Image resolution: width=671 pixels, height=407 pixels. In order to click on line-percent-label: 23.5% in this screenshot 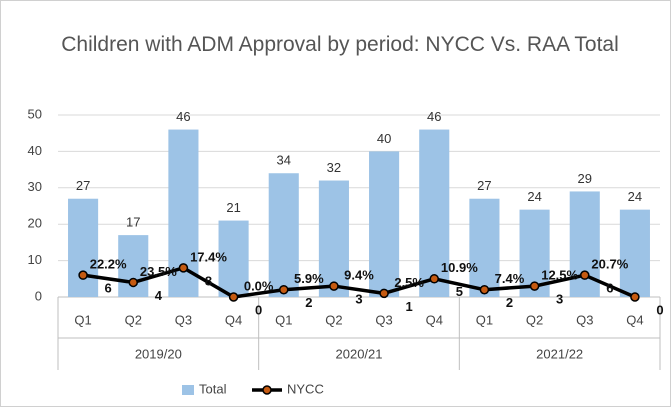, I will do `click(158, 271)`.